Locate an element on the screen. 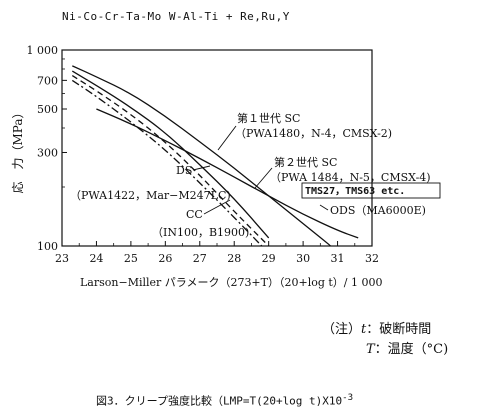  annotation-label: （PWA1422，Mar−M247LC) is located at coordinates (150, 195).